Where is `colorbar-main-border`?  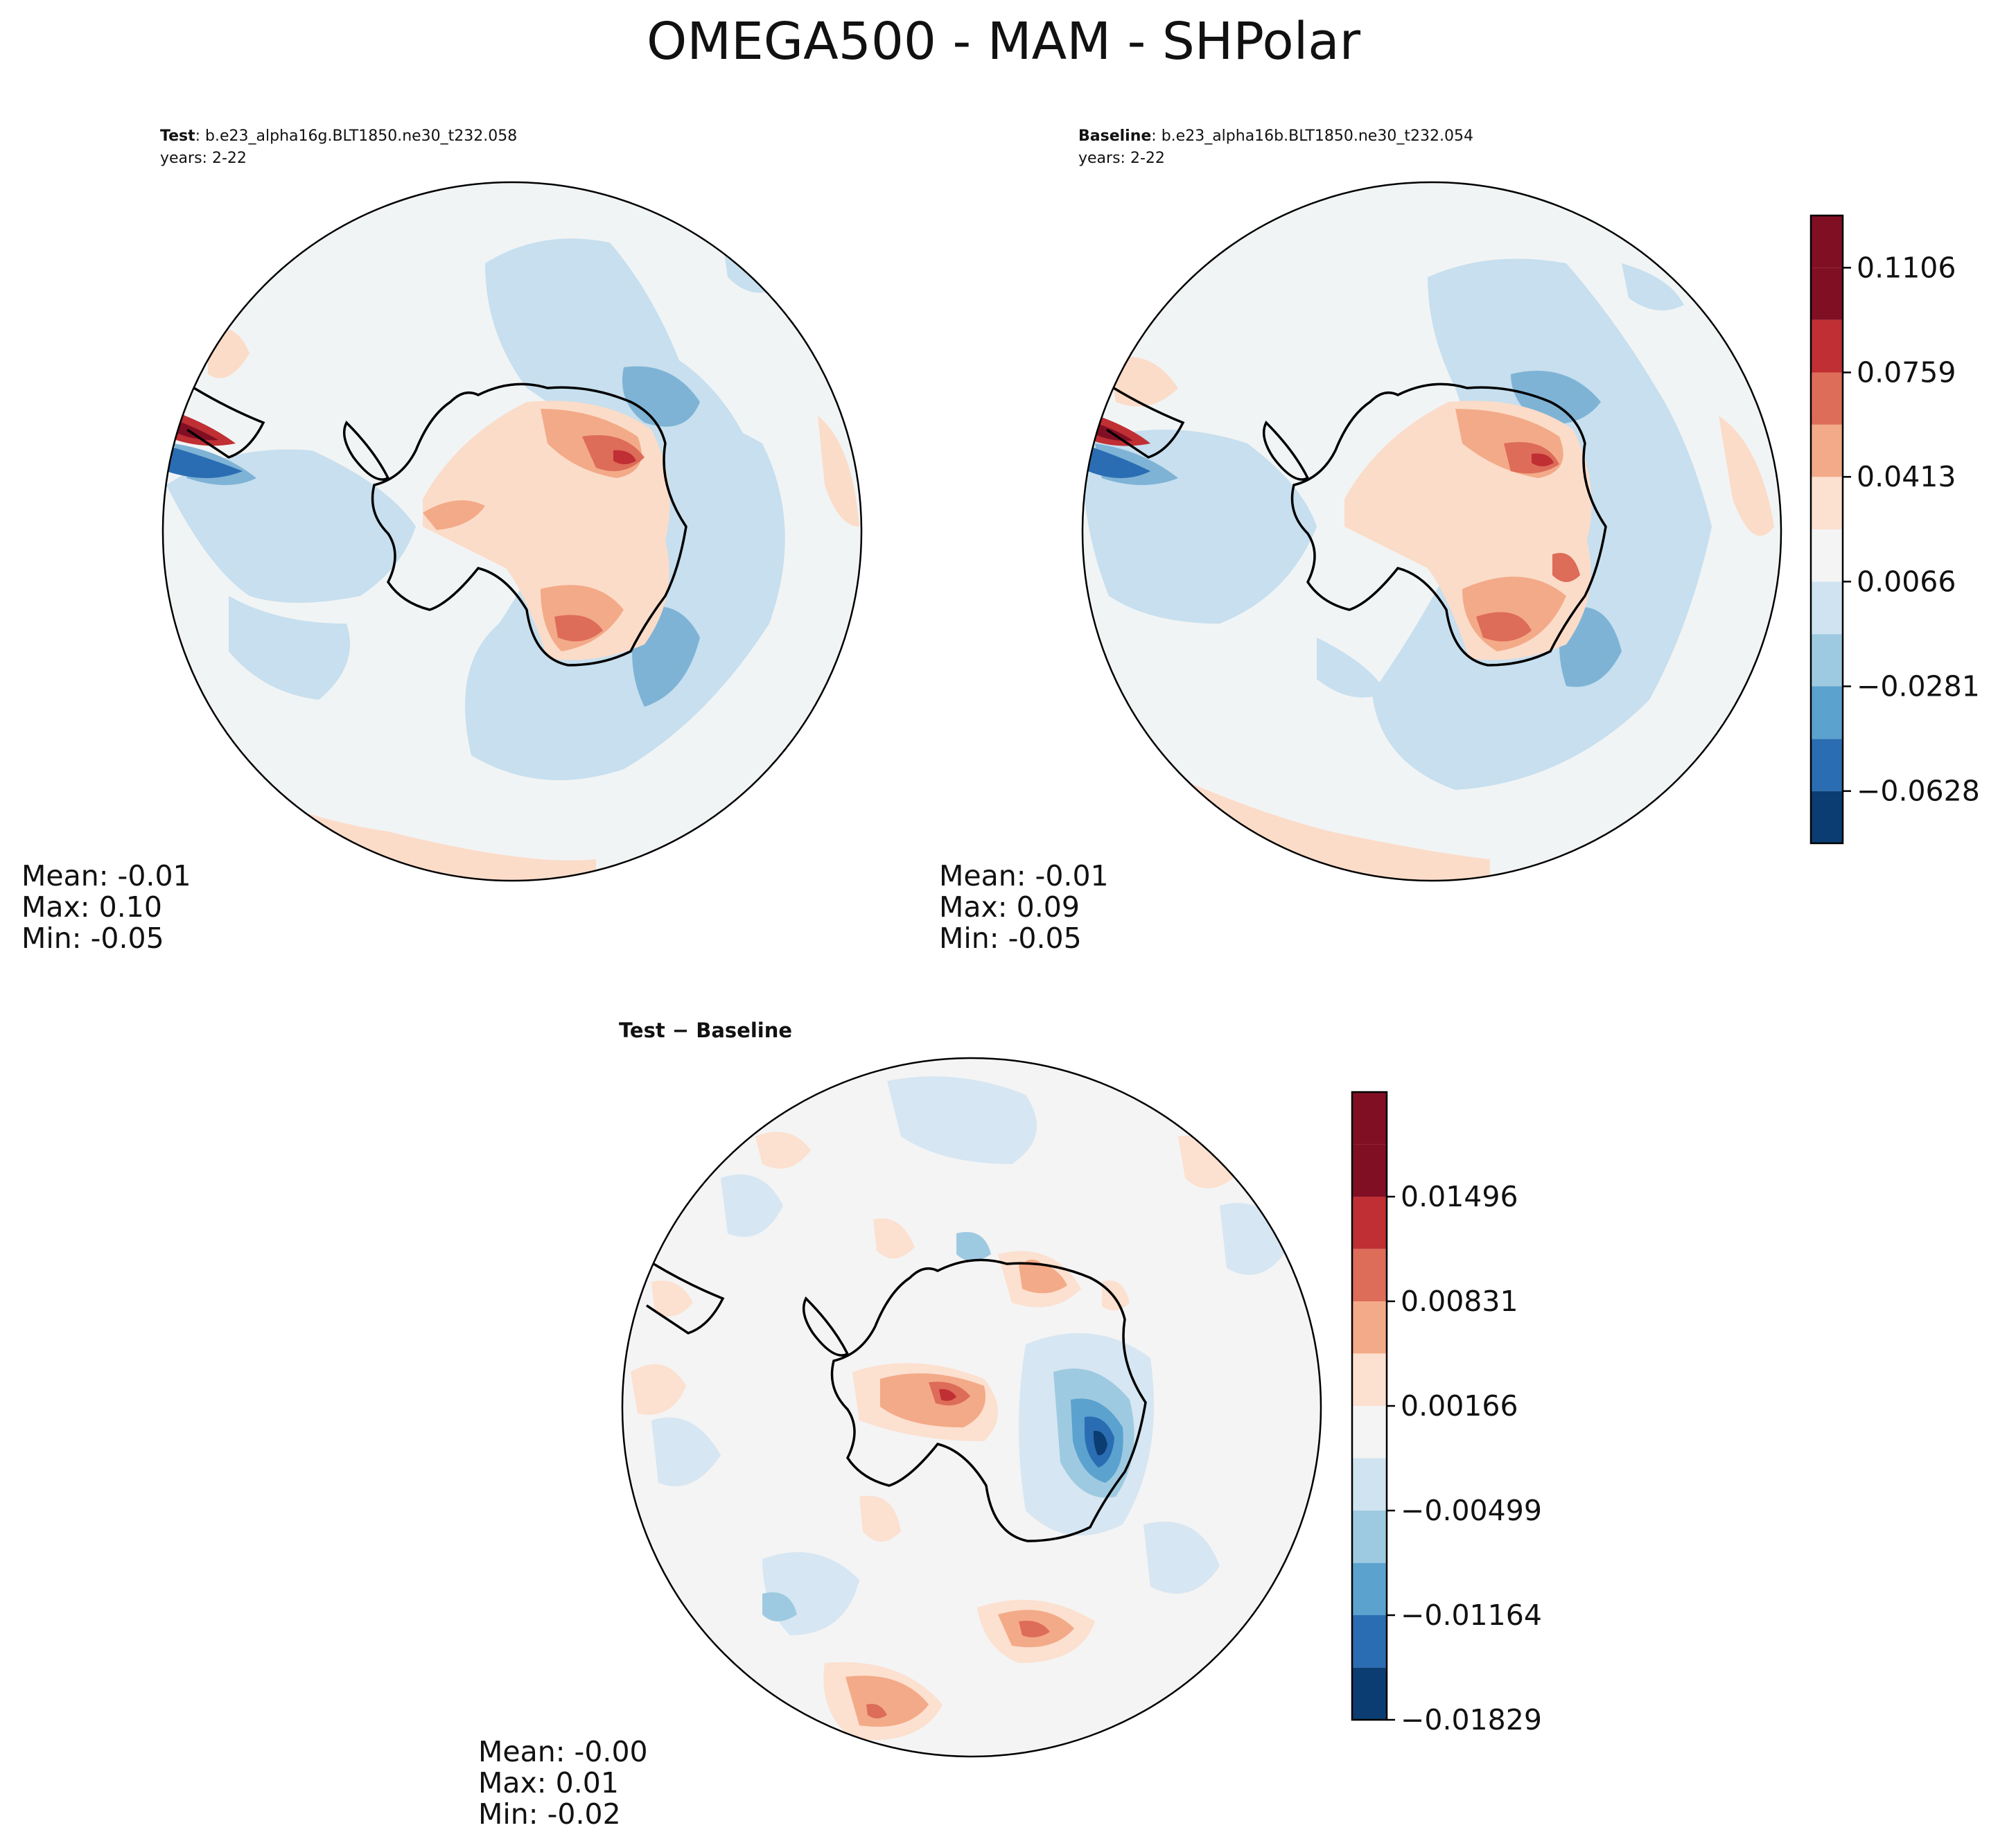
colorbar-main-border is located at coordinates (1826, 529).